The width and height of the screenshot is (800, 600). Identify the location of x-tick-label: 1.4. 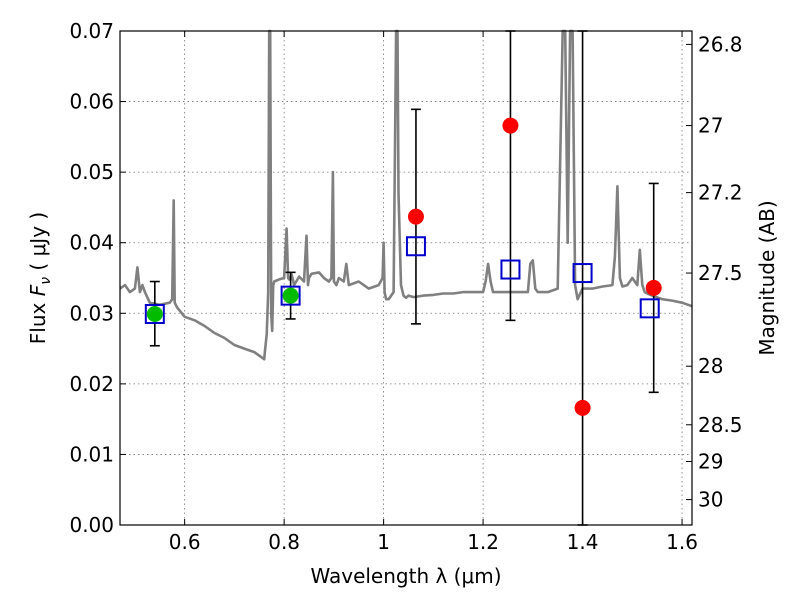
(583, 542).